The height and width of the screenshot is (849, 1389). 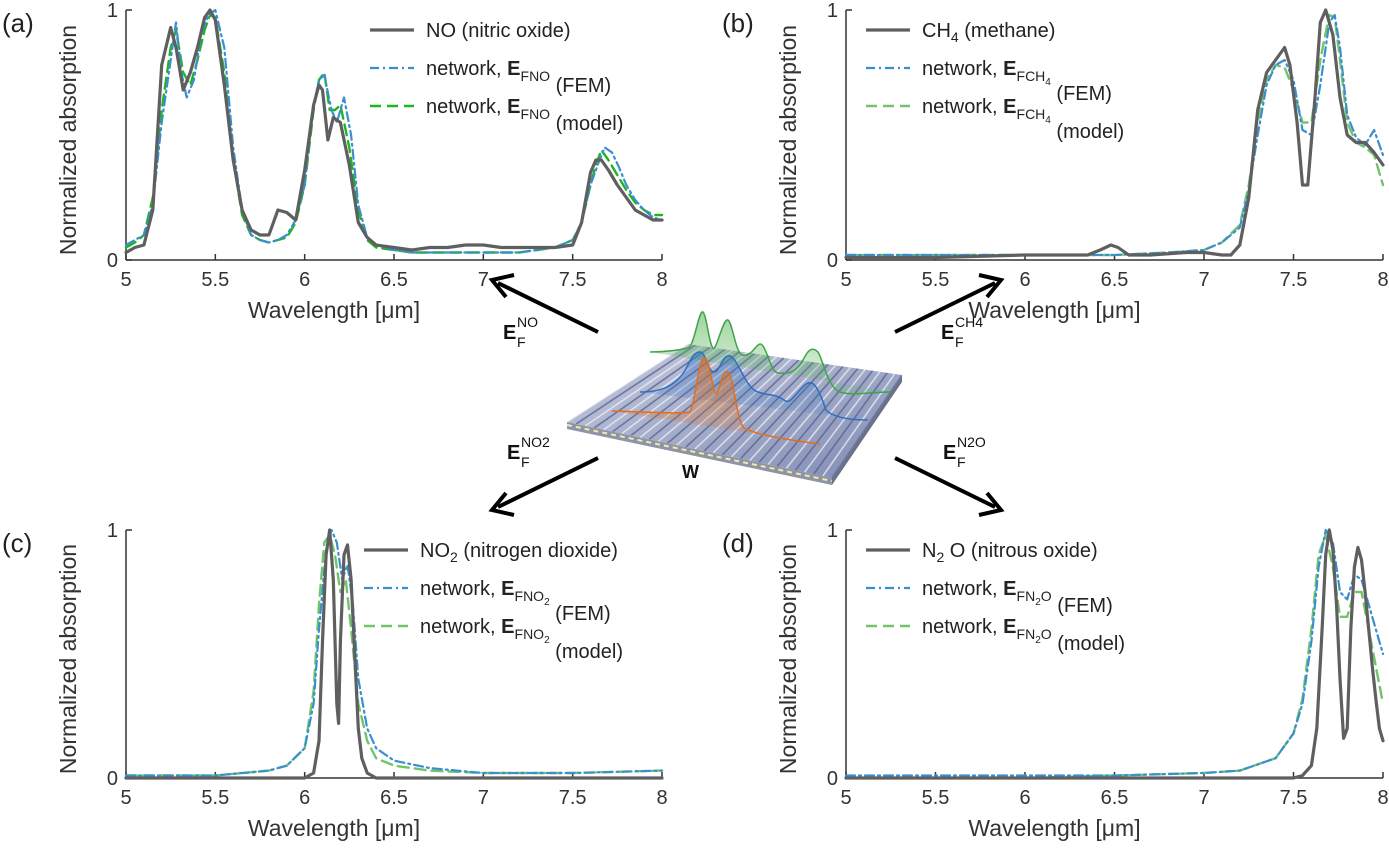 I want to click on device-label: W, so click(x=690, y=472).